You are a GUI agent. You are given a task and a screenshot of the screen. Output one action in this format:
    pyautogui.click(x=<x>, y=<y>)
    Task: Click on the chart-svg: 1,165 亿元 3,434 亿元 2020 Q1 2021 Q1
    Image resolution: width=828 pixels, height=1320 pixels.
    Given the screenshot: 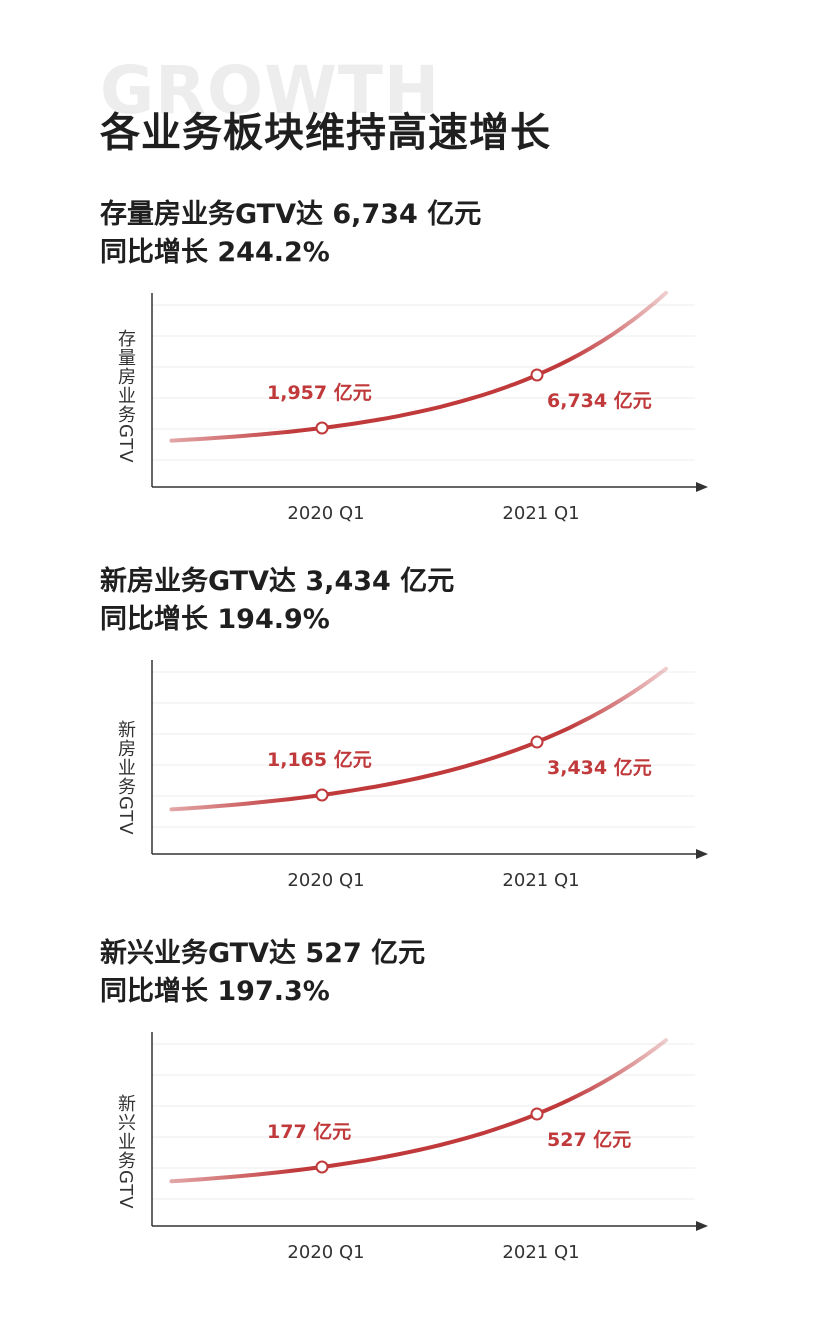 What is the action you would take?
    pyautogui.click(x=429, y=775)
    